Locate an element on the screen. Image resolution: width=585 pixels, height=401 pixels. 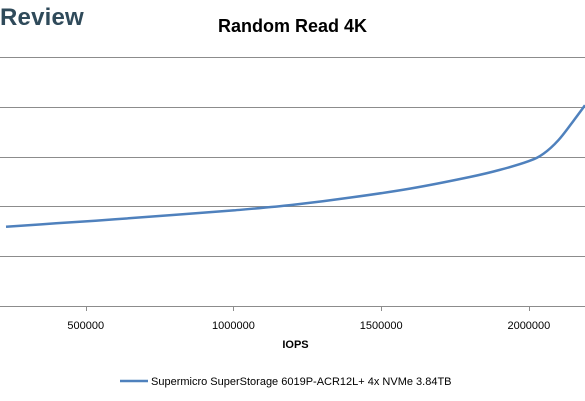
x-axis is located at coordinates (308, 308).